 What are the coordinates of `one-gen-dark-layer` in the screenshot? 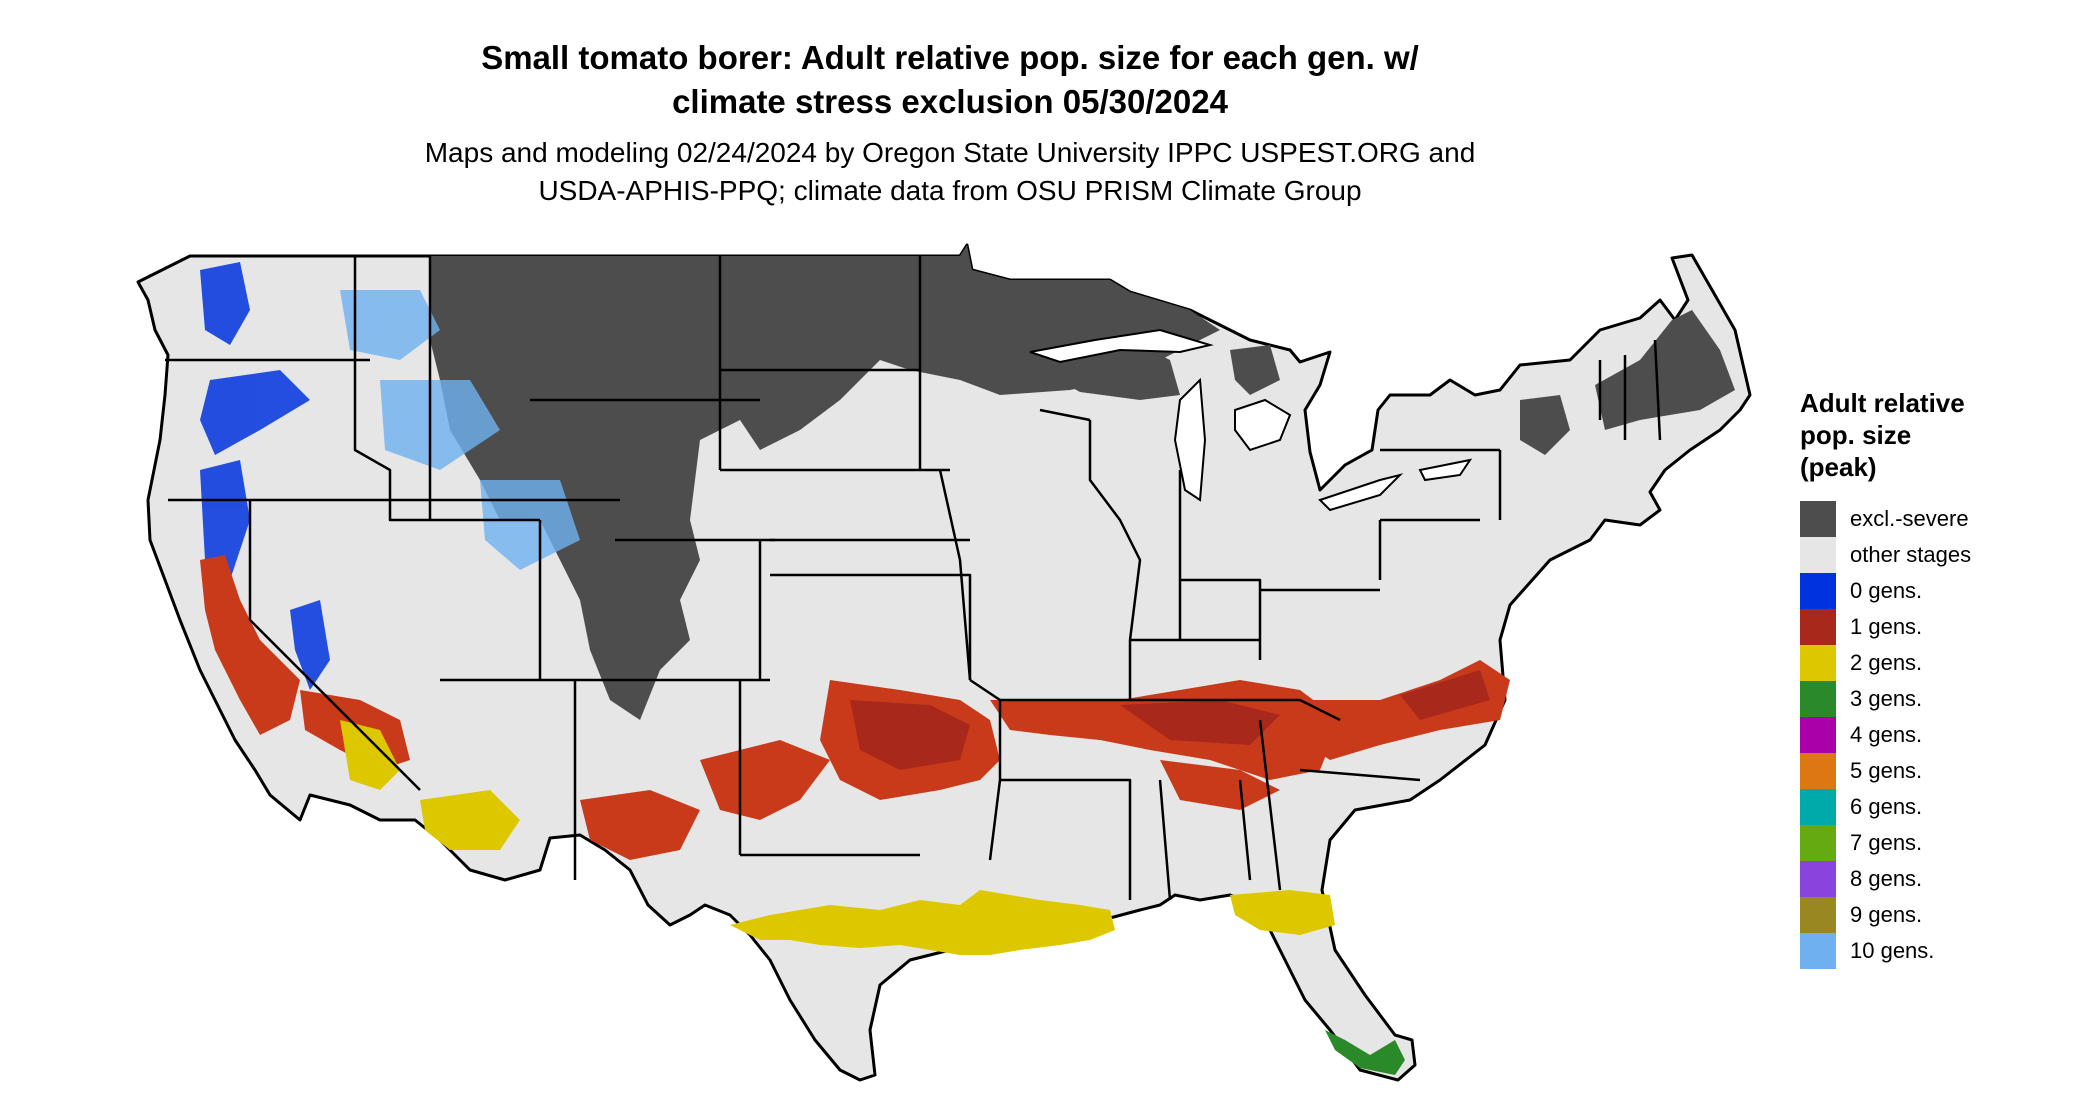 It's located at (1170, 720).